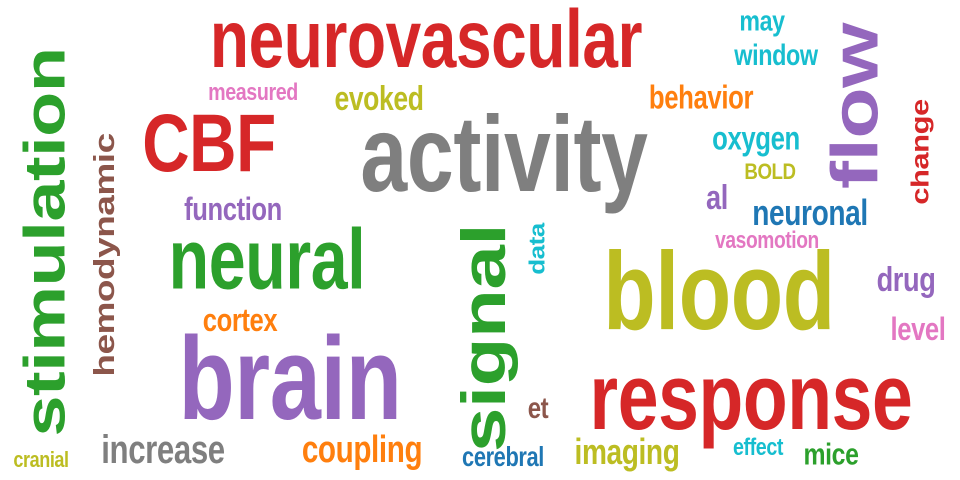 This screenshot has width=960, height=480. Describe the element at coordinates (719, 291) in the screenshot. I see `word-blood: blood` at that location.